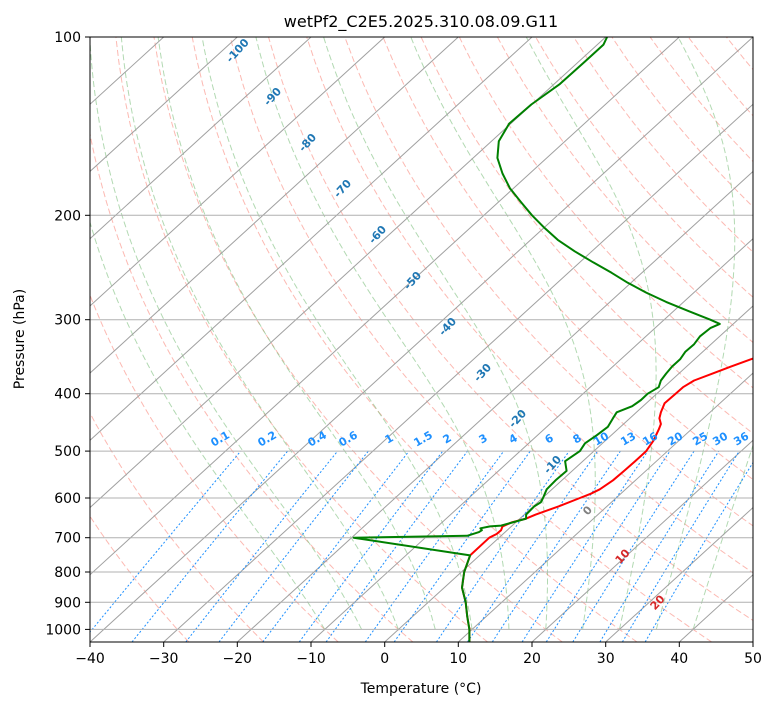 The image size is (775, 708). Describe the element at coordinates (67, 499) in the screenshot. I see `y-tick-label: 600` at that location.